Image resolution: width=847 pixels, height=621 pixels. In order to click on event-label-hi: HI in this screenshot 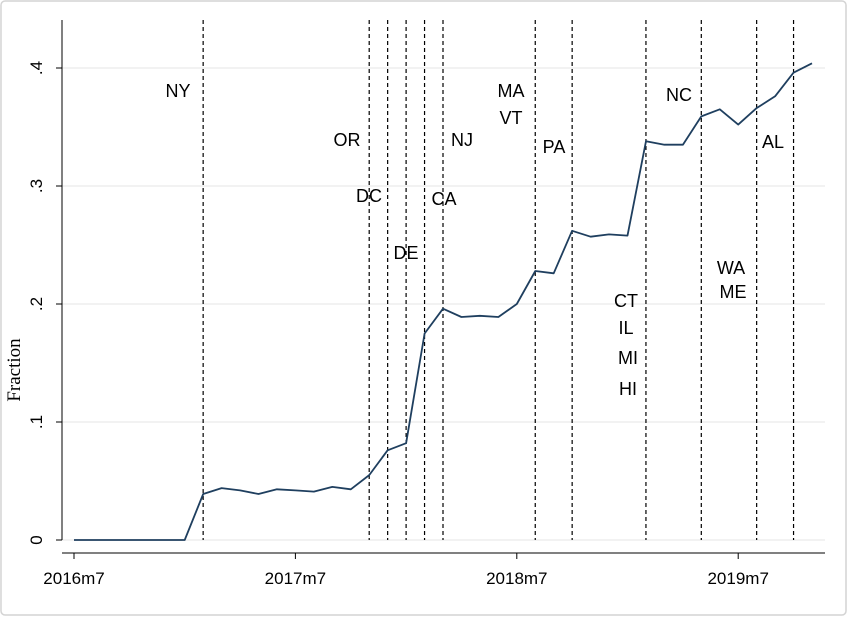, I will do `click(628, 389)`.